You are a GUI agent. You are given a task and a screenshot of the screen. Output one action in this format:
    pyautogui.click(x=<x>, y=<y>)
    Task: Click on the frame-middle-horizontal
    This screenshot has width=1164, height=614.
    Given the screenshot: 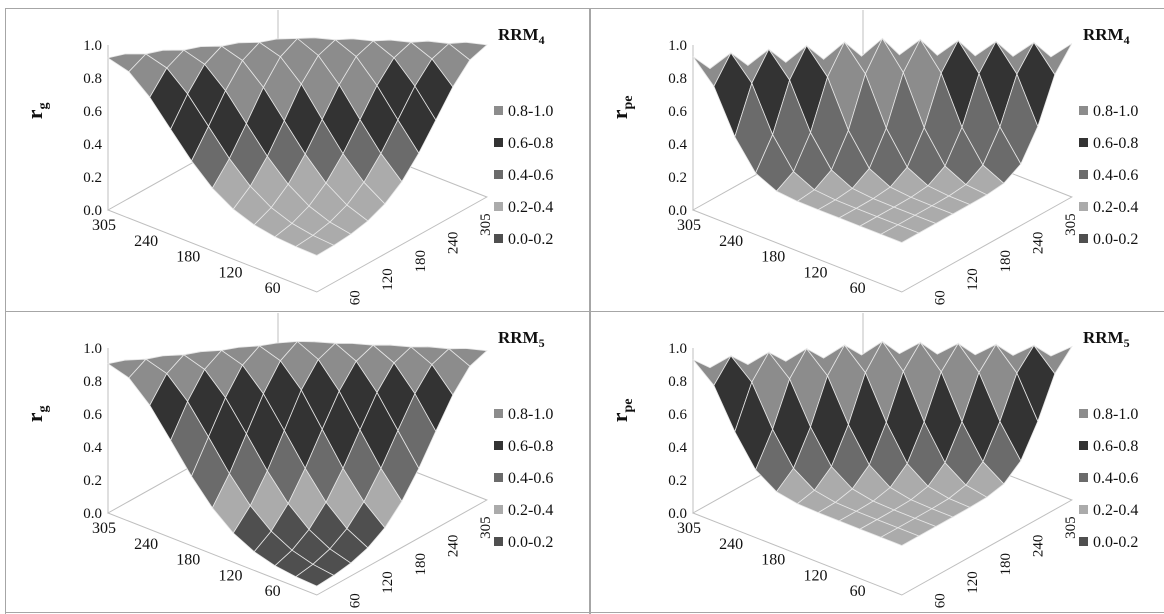 What is the action you would take?
    pyautogui.click(x=584, y=311)
    